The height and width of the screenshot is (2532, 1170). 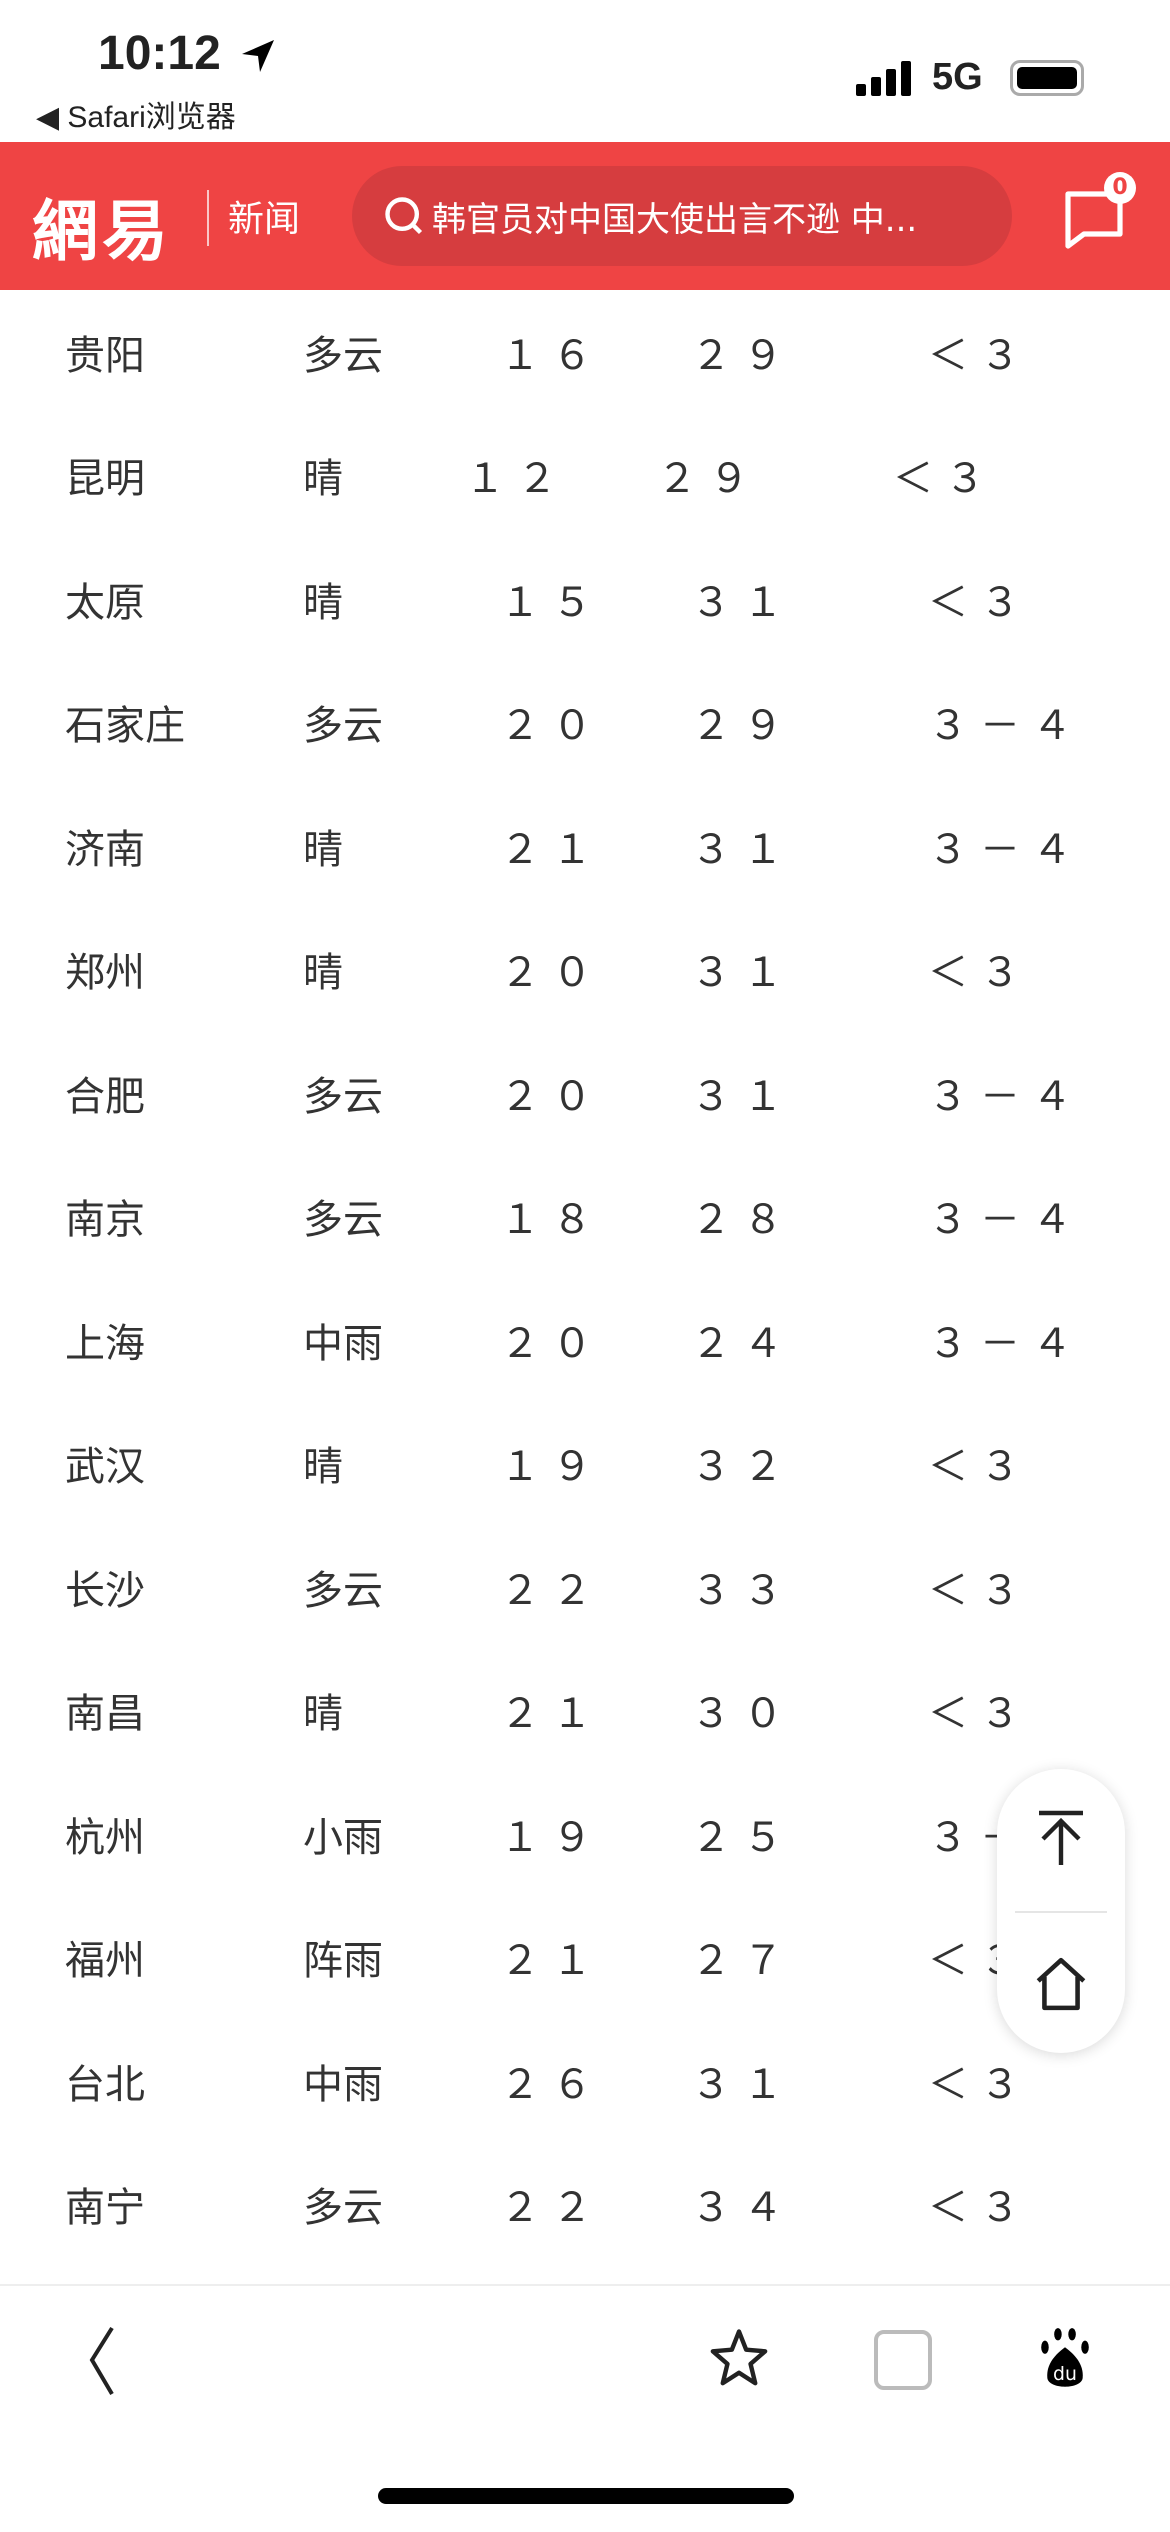 What do you see at coordinates (1061, 1911) in the screenshot?
I see `floating-actions` at bounding box center [1061, 1911].